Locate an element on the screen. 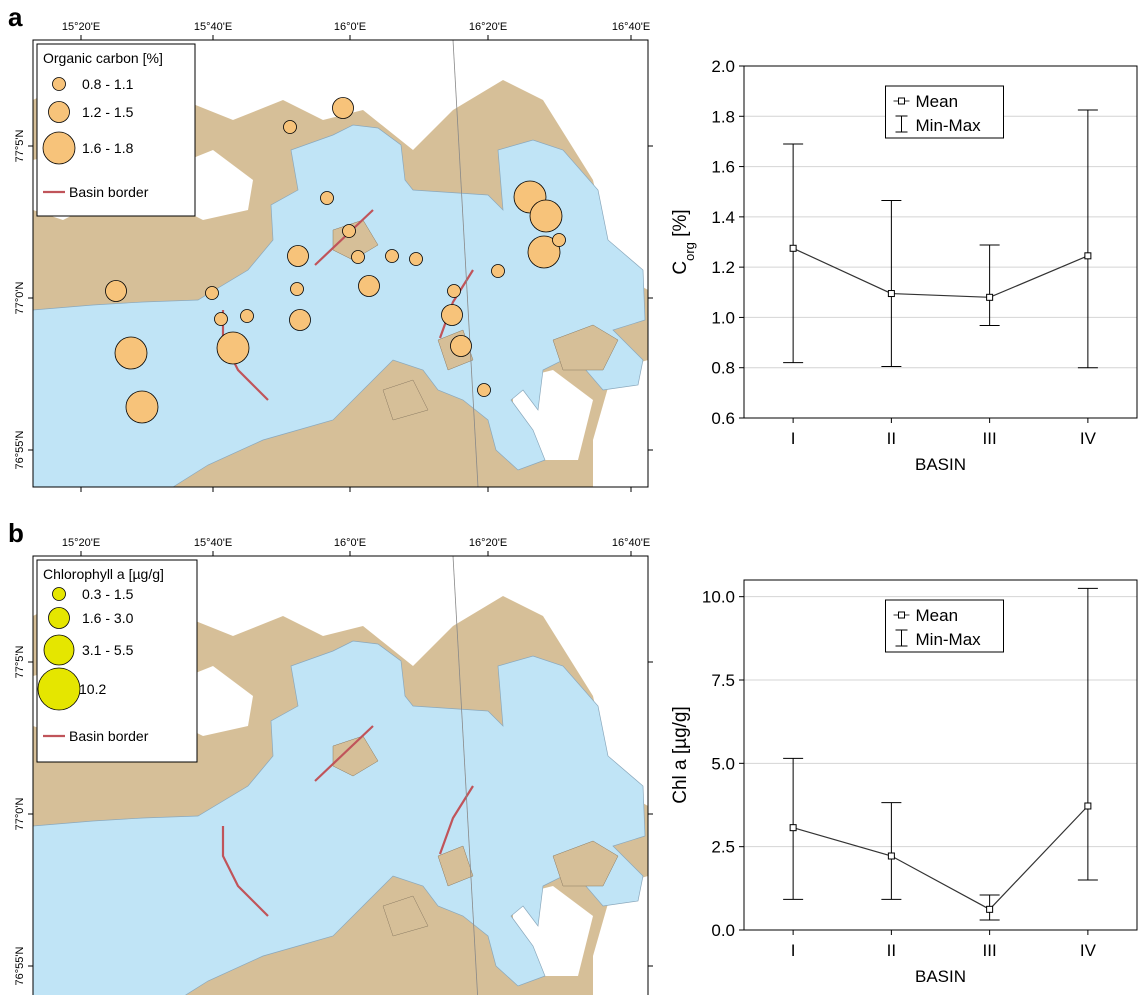 The height and width of the screenshot is (995, 1140). y-tick-label: 1.4 is located at coordinates (723, 217).